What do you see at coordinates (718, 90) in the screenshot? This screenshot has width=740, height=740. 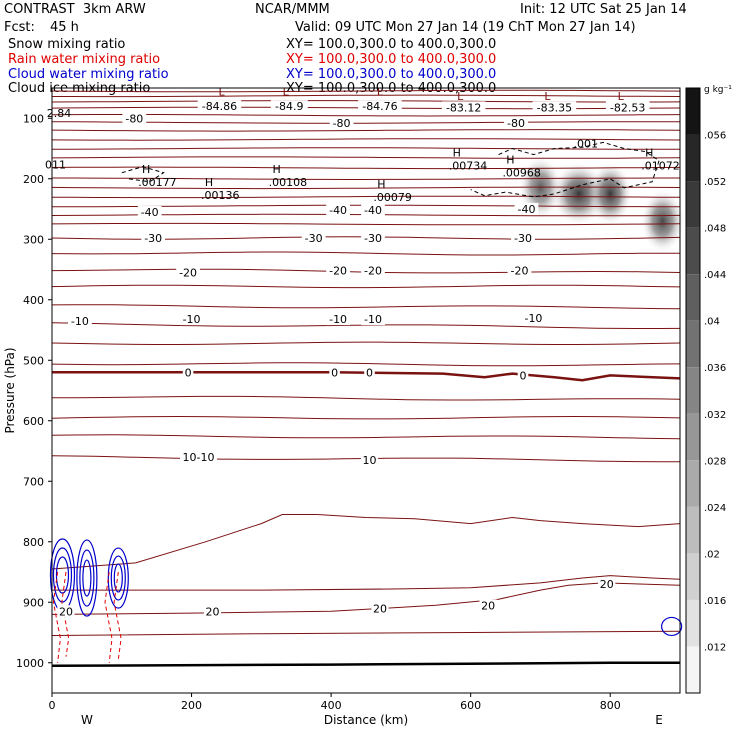 I see `colorbar-unit: g kg⁻¹` at bounding box center [718, 90].